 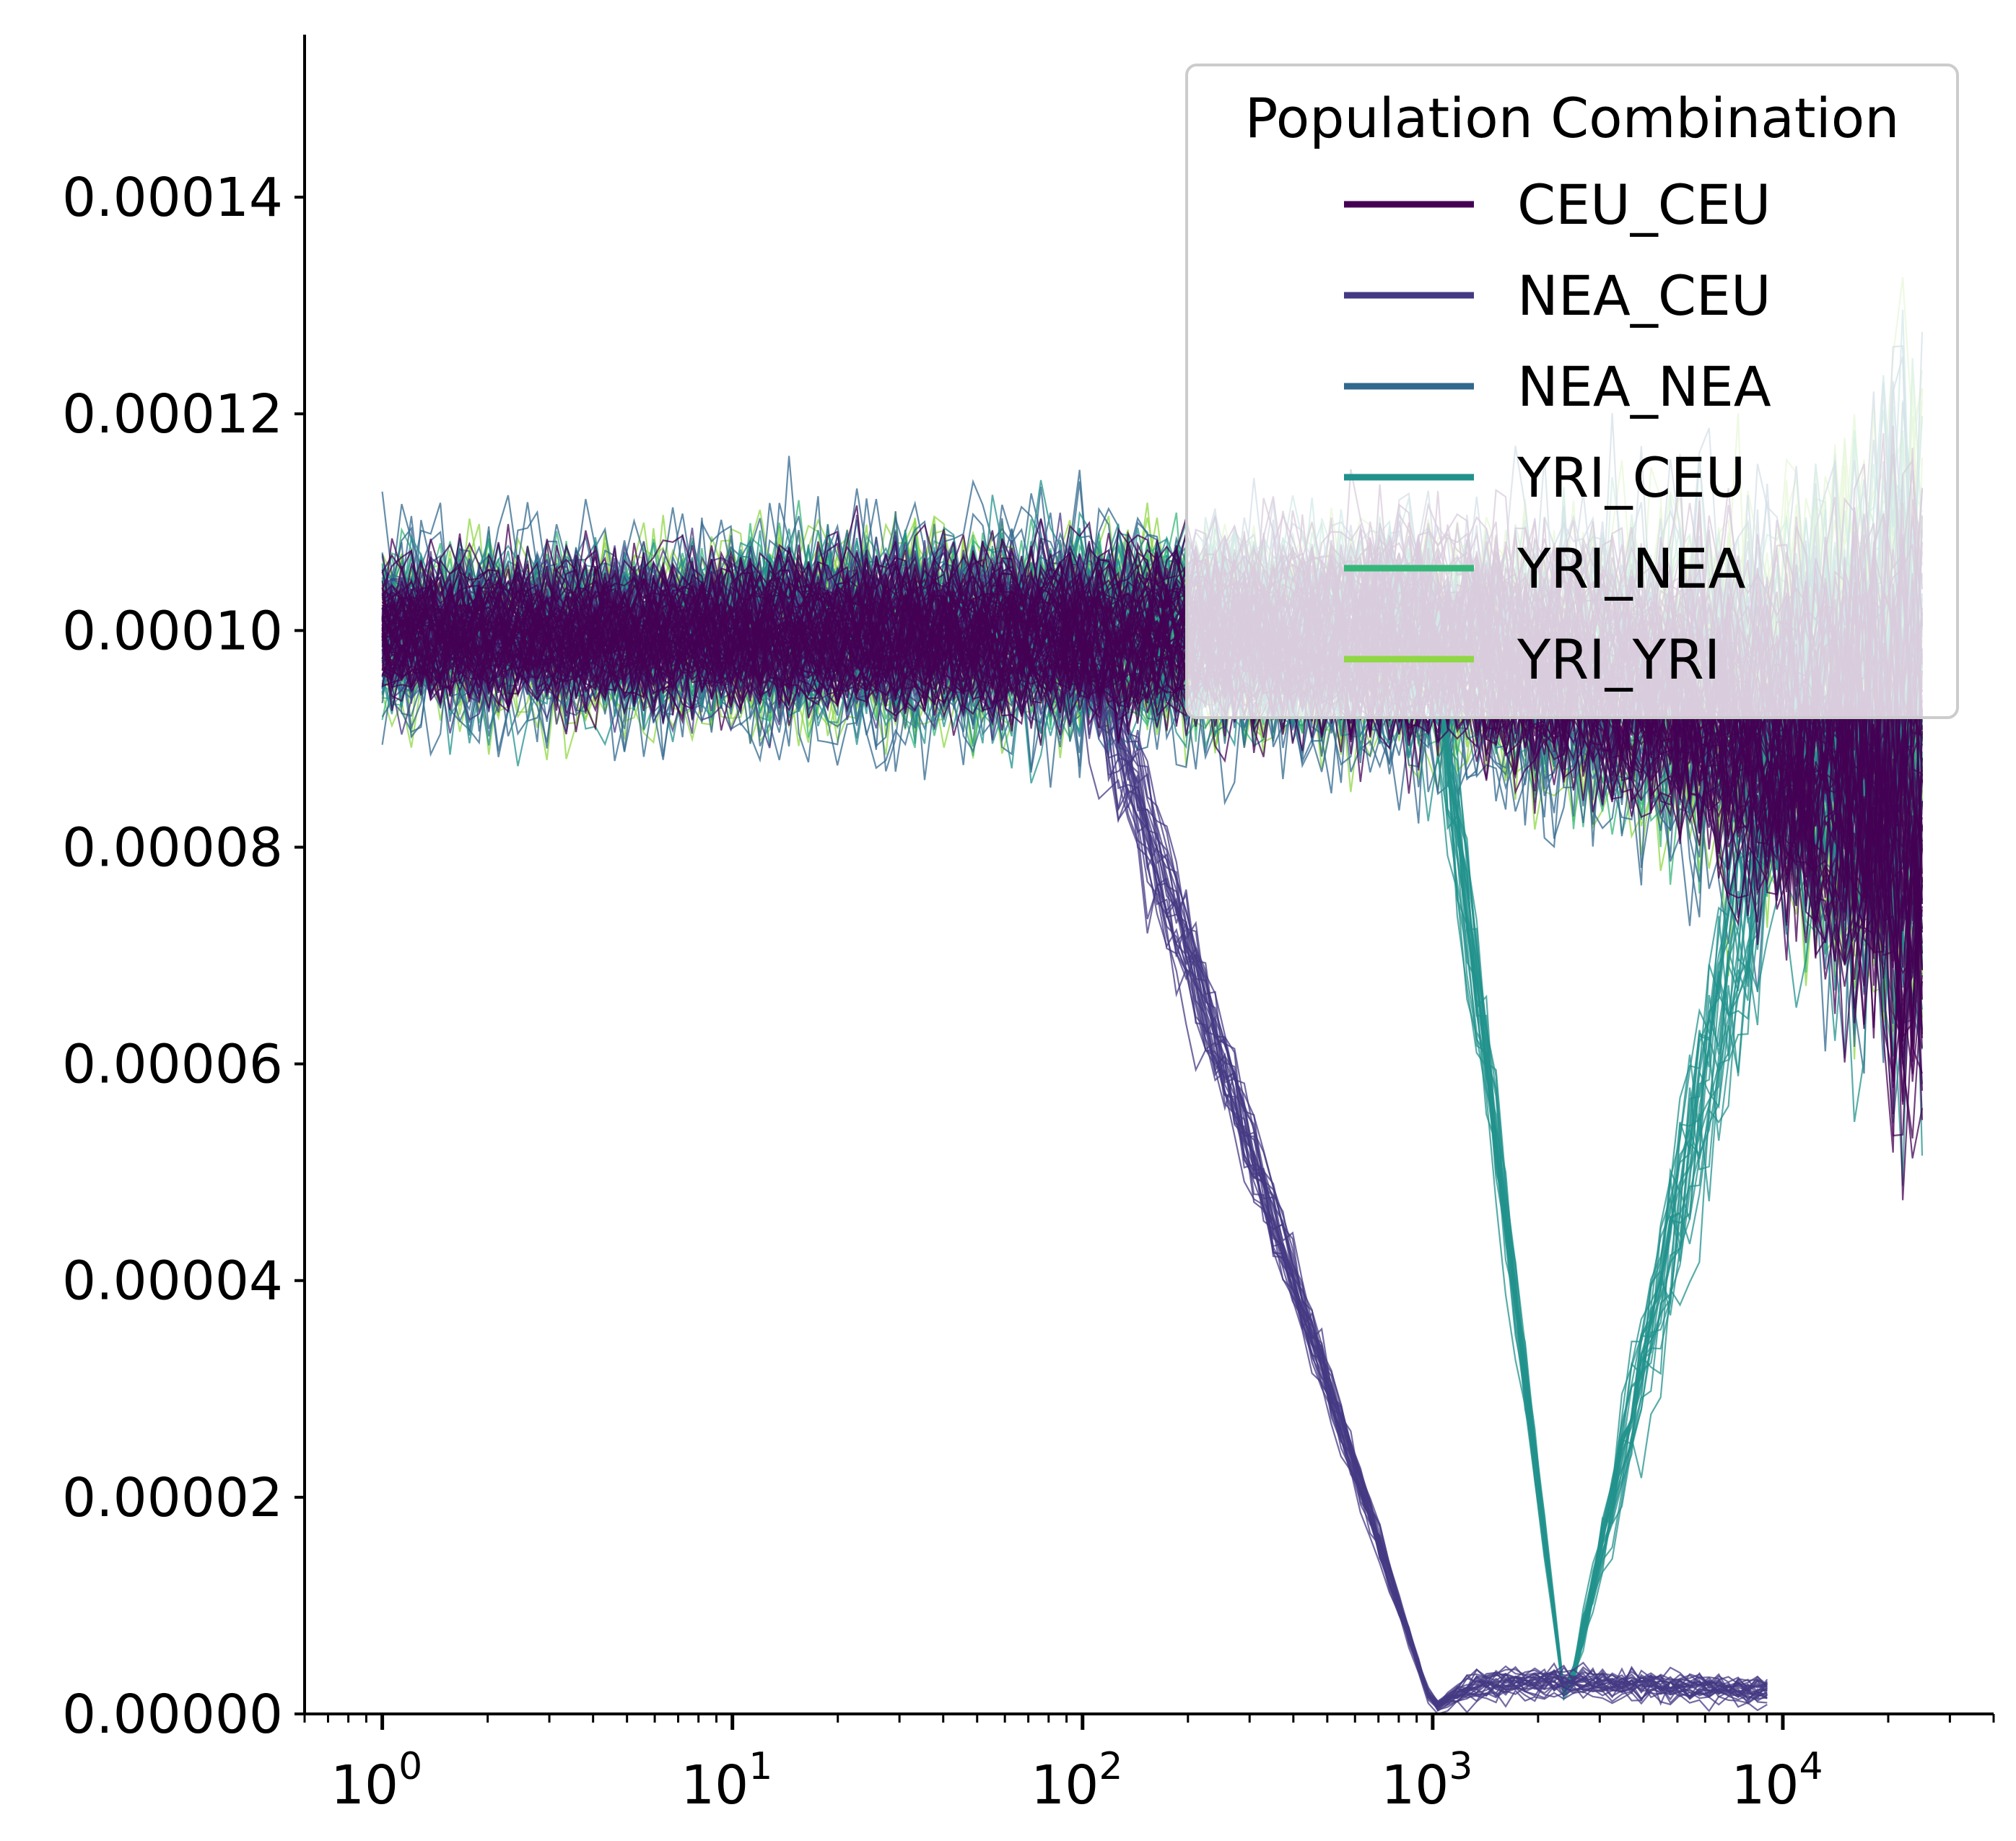 I want to click on x-tick-label: 10¹, so click(x=726, y=1780).